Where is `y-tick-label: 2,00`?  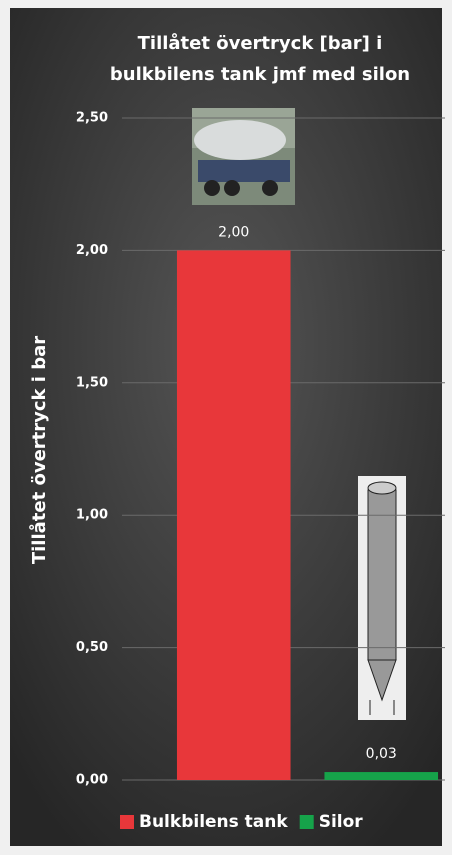 y-tick-label: 2,00 is located at coordinates (92, 250).